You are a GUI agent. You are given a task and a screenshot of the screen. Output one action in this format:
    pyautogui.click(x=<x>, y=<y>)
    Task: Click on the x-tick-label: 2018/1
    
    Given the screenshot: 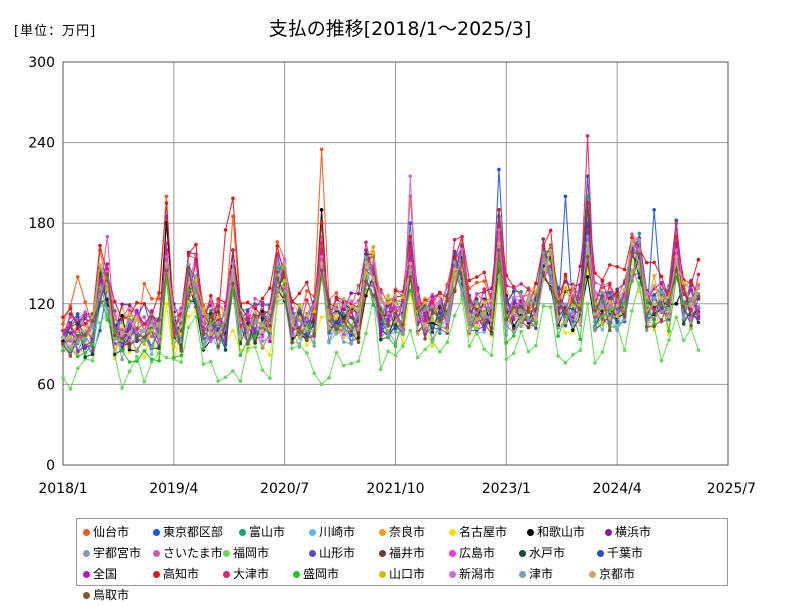 What is the action you would take?
    pyautogui.click(x=62, y=489)
    